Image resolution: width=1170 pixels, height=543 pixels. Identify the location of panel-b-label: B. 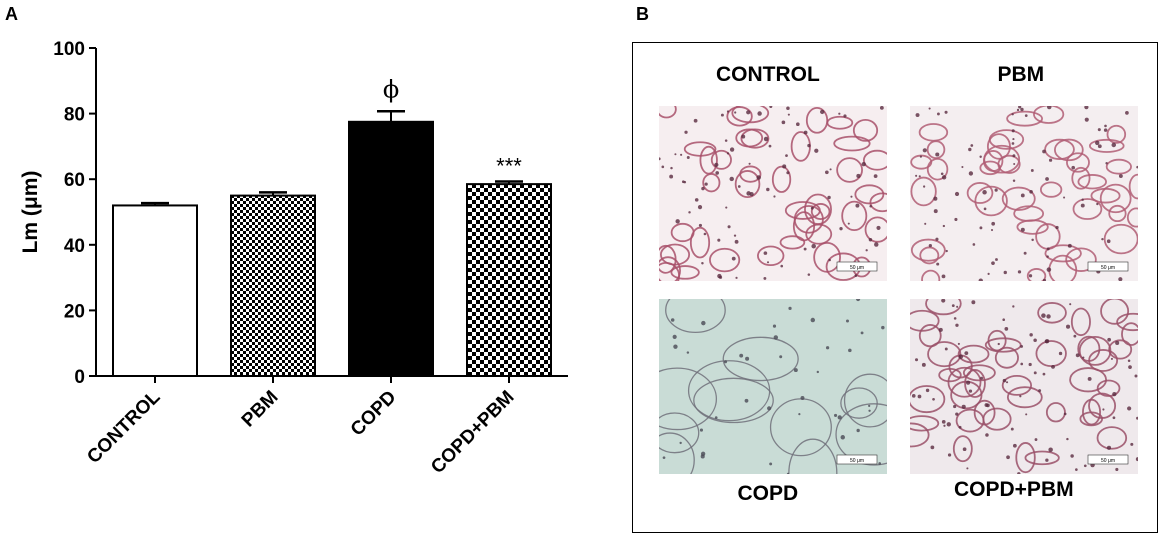
(642, 14).